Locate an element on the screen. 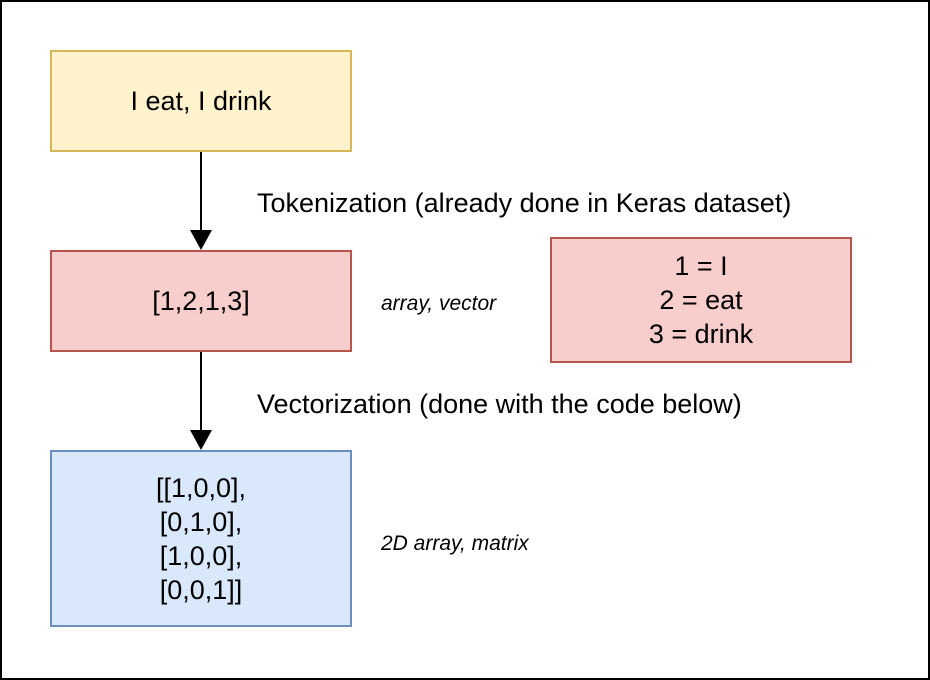 This screenshot has height=680, width=930. matrix-row: [0,1,0], is located at coordinates (201, 521).